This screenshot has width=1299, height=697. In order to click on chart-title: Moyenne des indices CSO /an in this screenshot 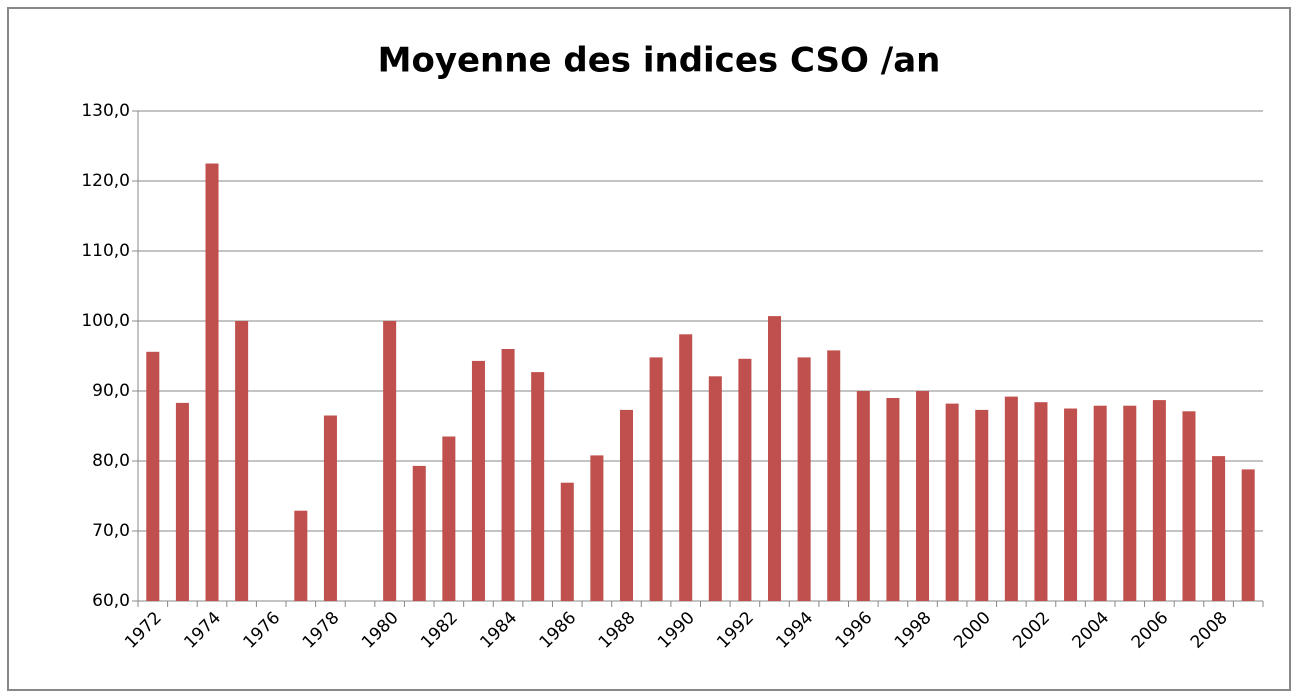, I will do `click(659, 61)`.